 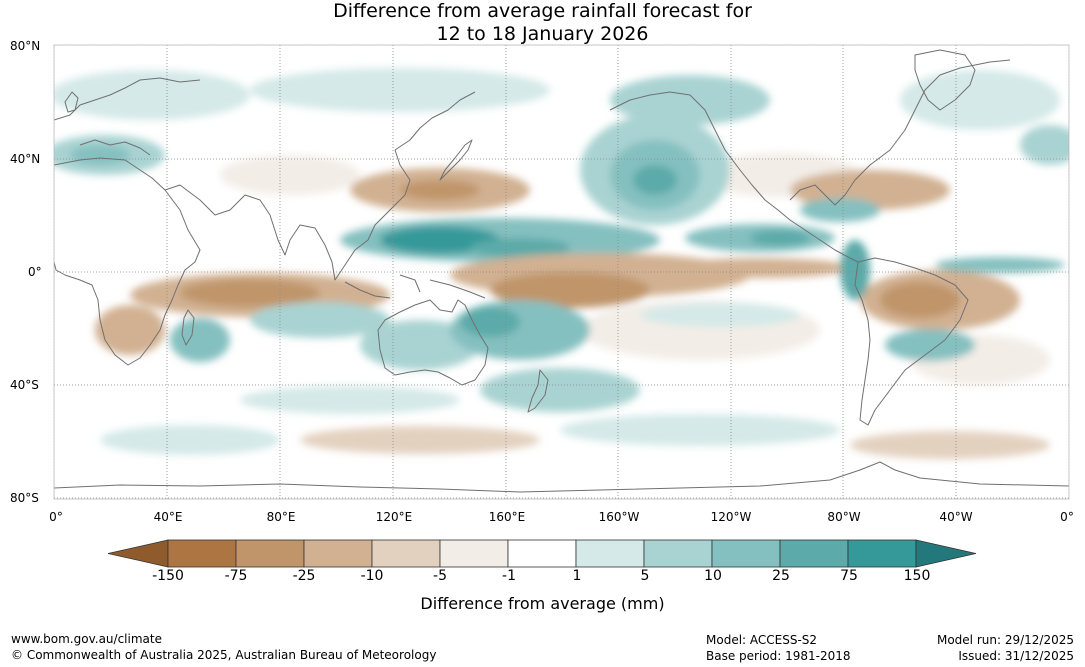 What do you see at coordinates (542, 603) in the screenshot?
I see `colorbar-title: Difference from average (mm)` at bounding box center [542, 603].